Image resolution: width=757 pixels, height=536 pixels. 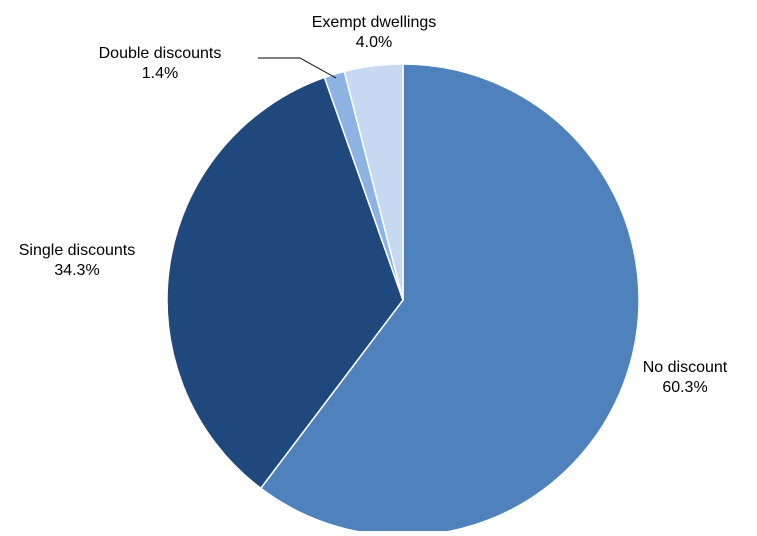 I want to click on slice-label-single-discounts: Single discounts, so click(x=77, y=250).